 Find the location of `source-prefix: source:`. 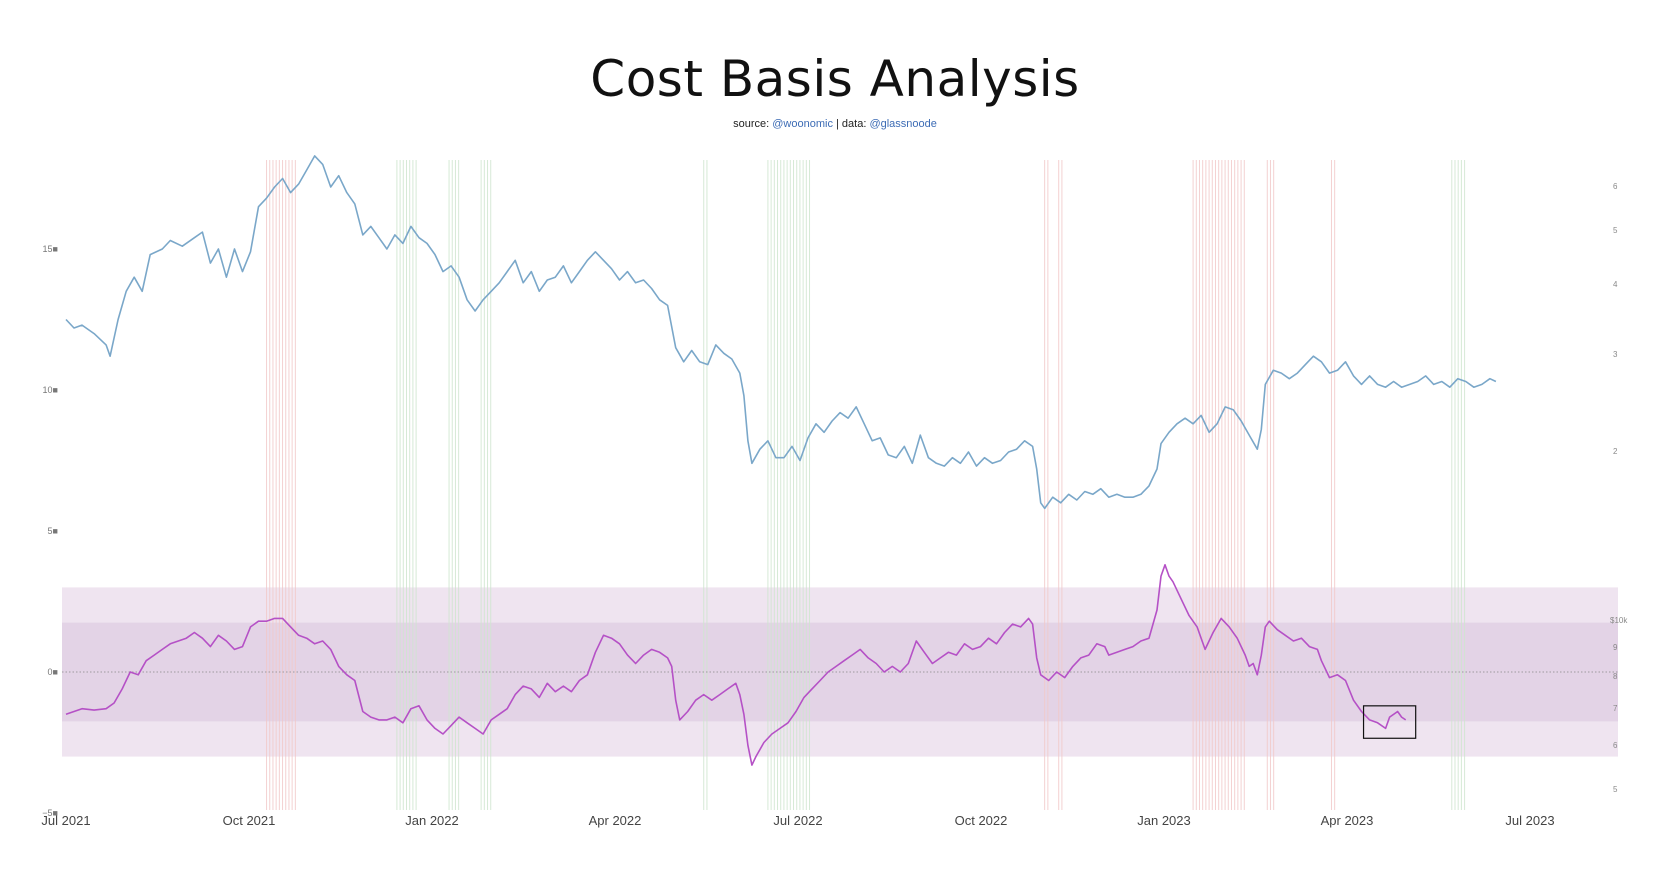

source-prefix: source: is located at coordinates (753, 124).